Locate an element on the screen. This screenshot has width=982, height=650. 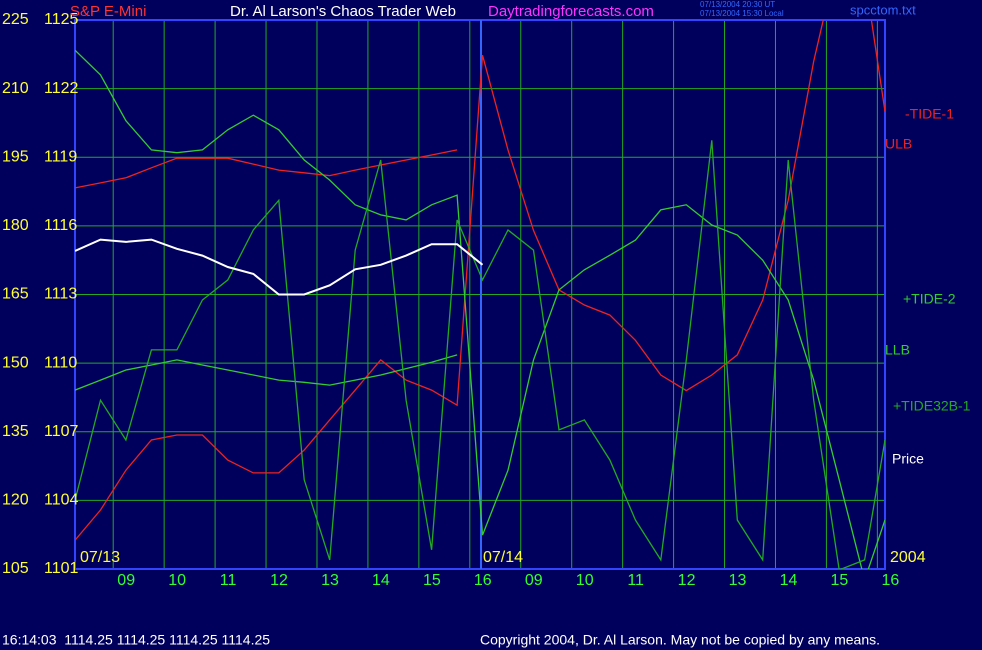
chart-title: Dr. Al Larson's Chaos Trader Web is located at coordinates (343, 11).